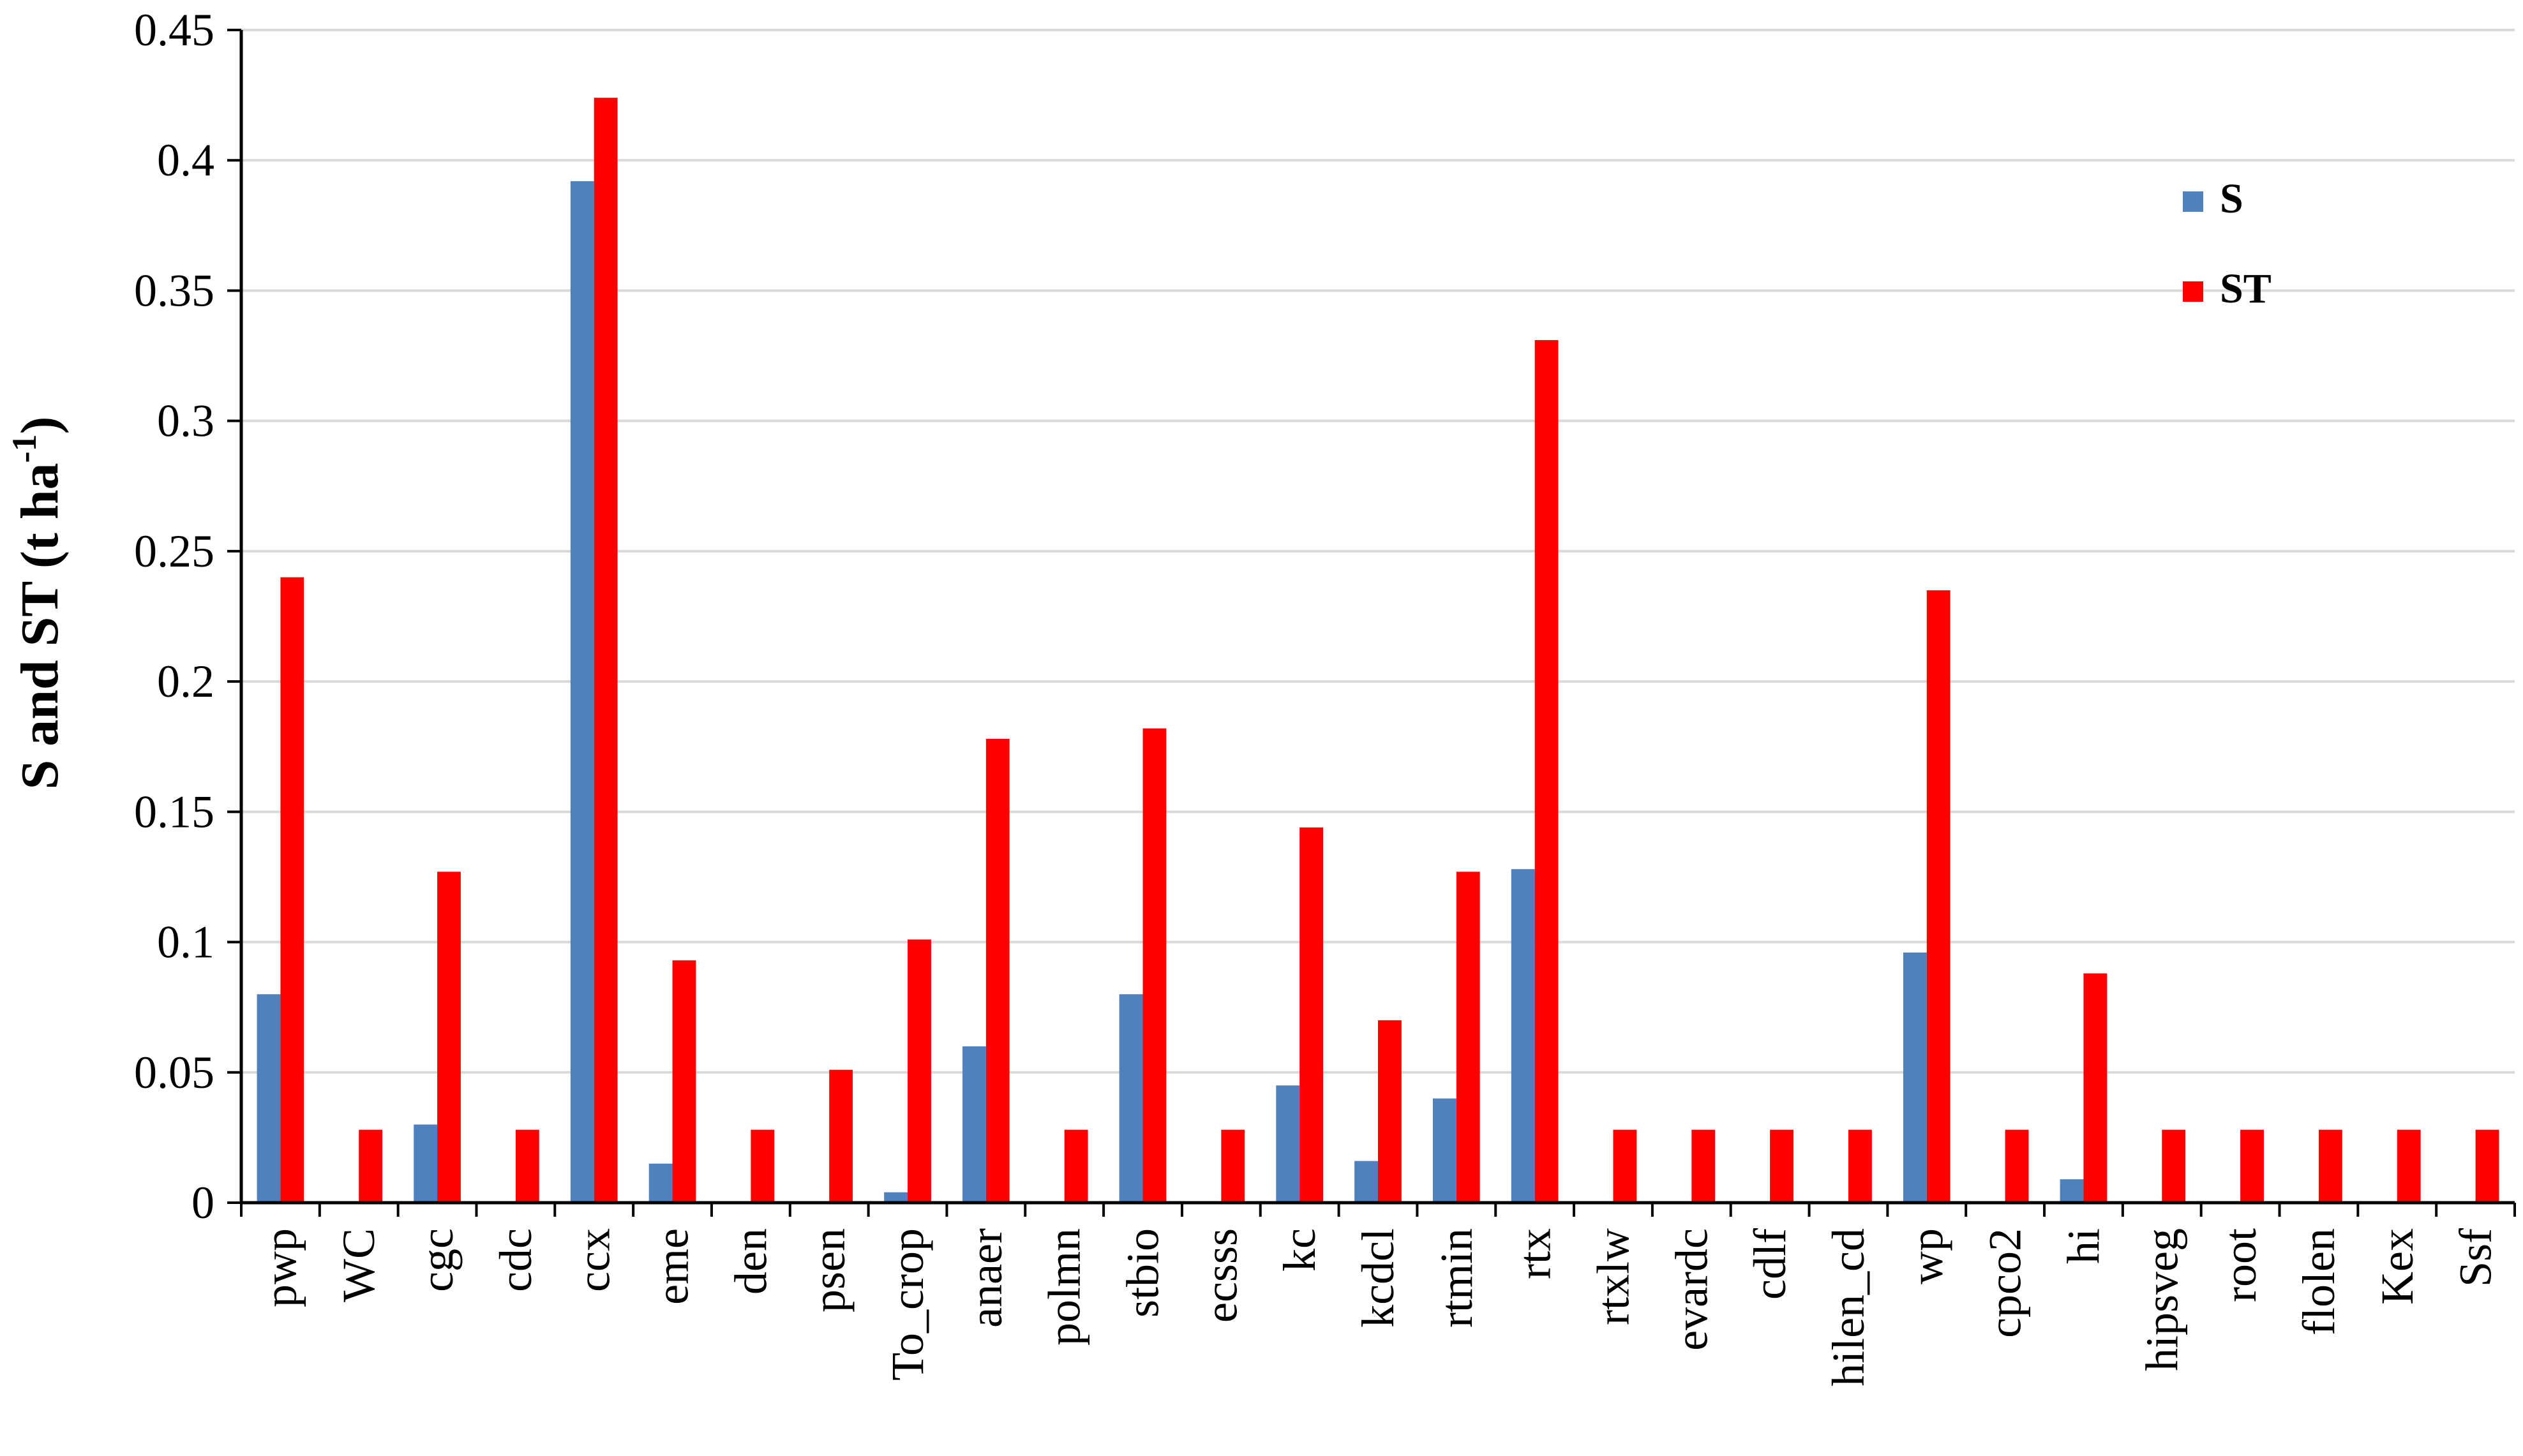  What do you see at coordinates (437, 1260) in the screenshot?
I see `x-tick-label: cgc` at bounding box center [437, 1260].